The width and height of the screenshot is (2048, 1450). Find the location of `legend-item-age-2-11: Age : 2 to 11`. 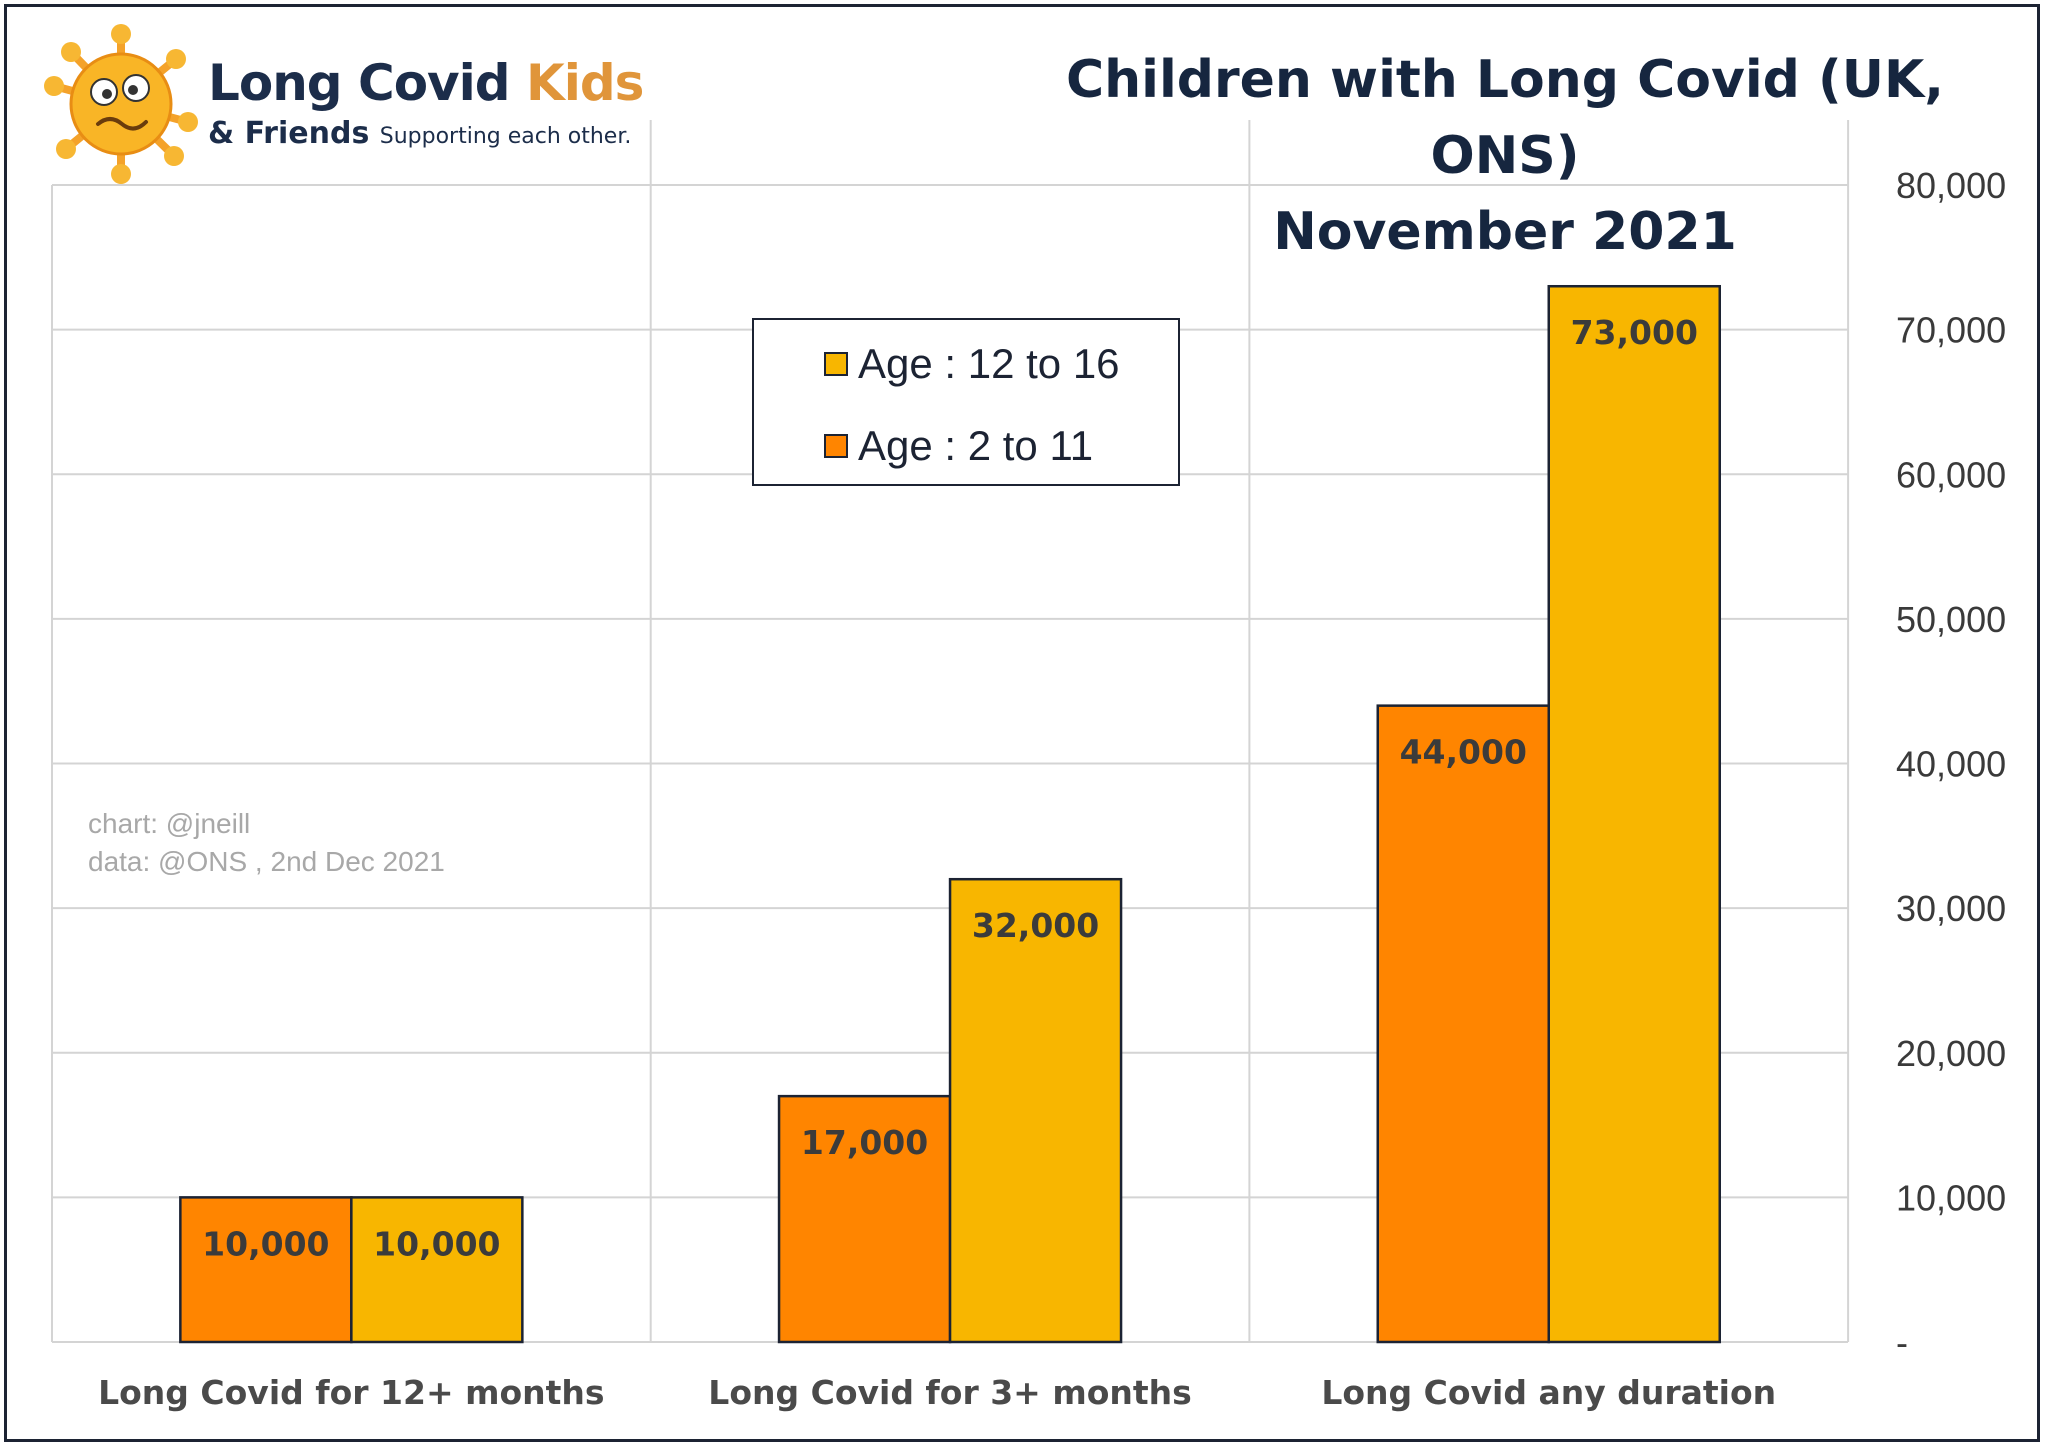

legend-item-age-2-11: Age : 2 to 11 is located at coordinates (958, 446).